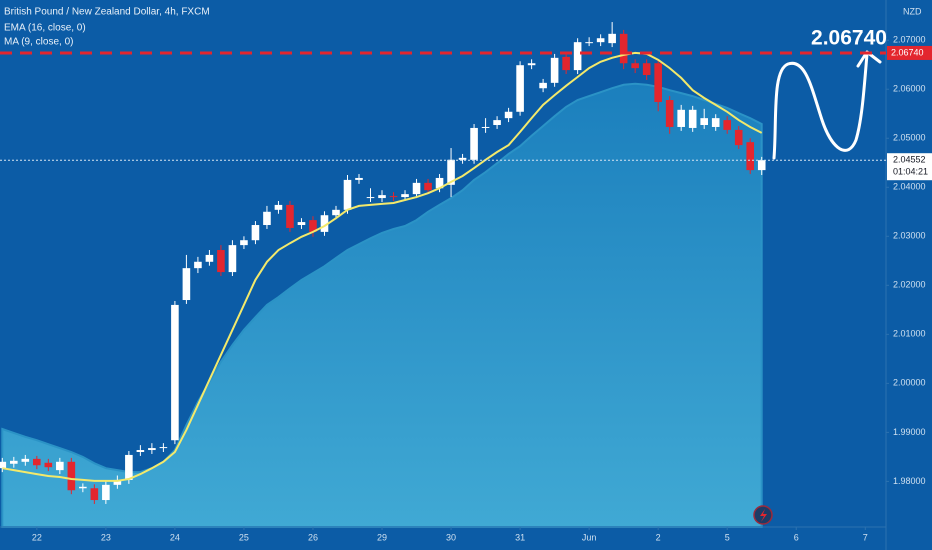  What do you see at coordinates (382, 537) in the screenshot?
I see `x-tick-label: 29` at bounding box center [382, 537].